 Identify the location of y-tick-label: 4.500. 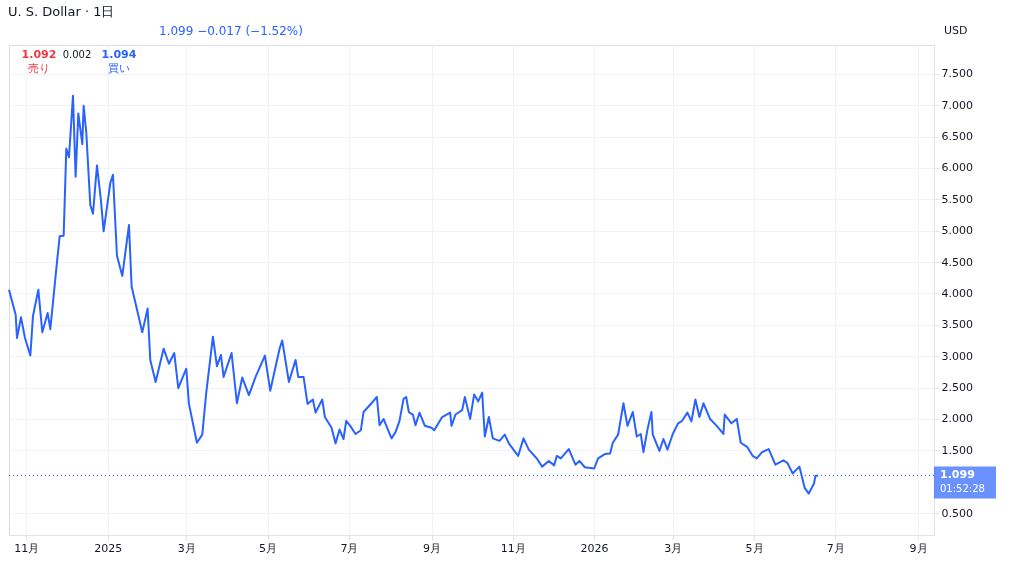
(957, 262).